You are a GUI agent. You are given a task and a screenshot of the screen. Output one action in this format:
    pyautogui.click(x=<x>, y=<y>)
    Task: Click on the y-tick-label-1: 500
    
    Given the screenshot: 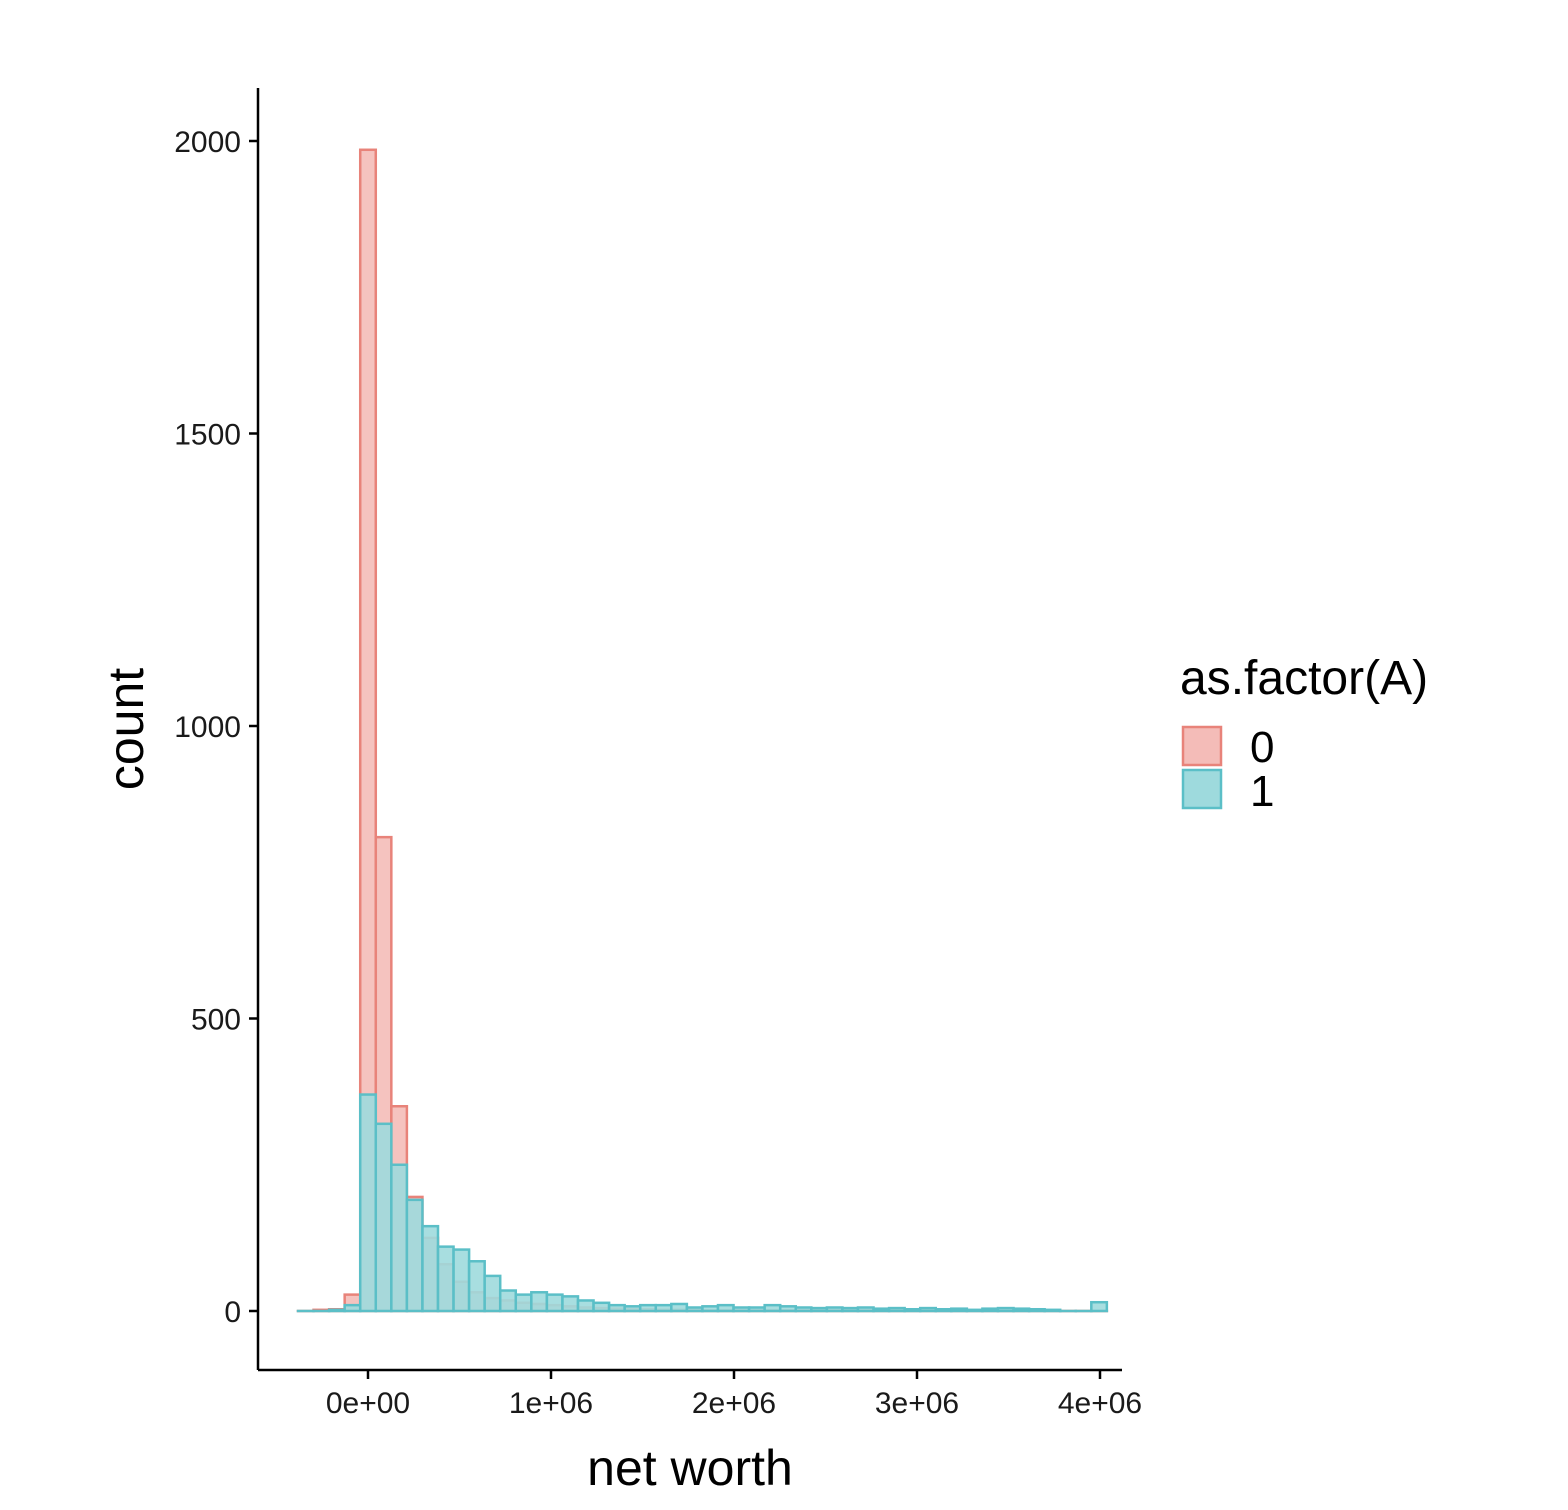 What is the action you would take?
    pyautogui.click(x=216, y=1020)
    